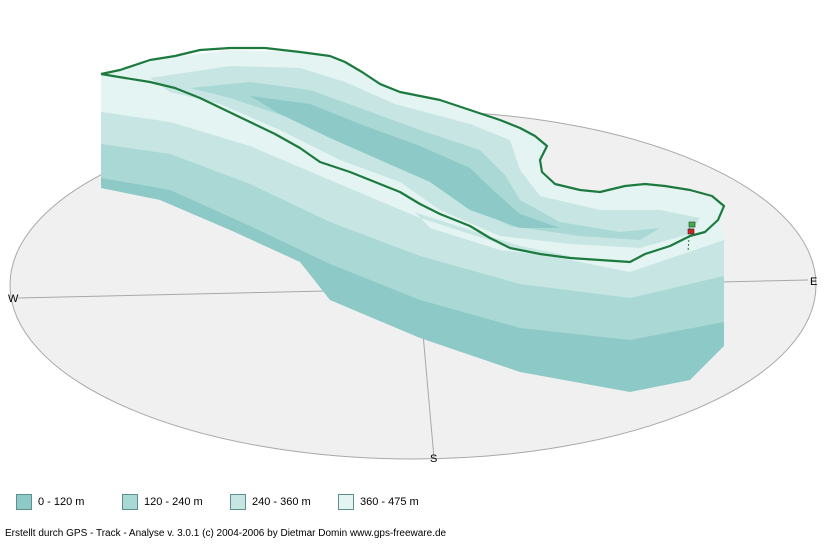  I want to click on legend-label-band-0: 0 - 120 m, so click(61, 502).